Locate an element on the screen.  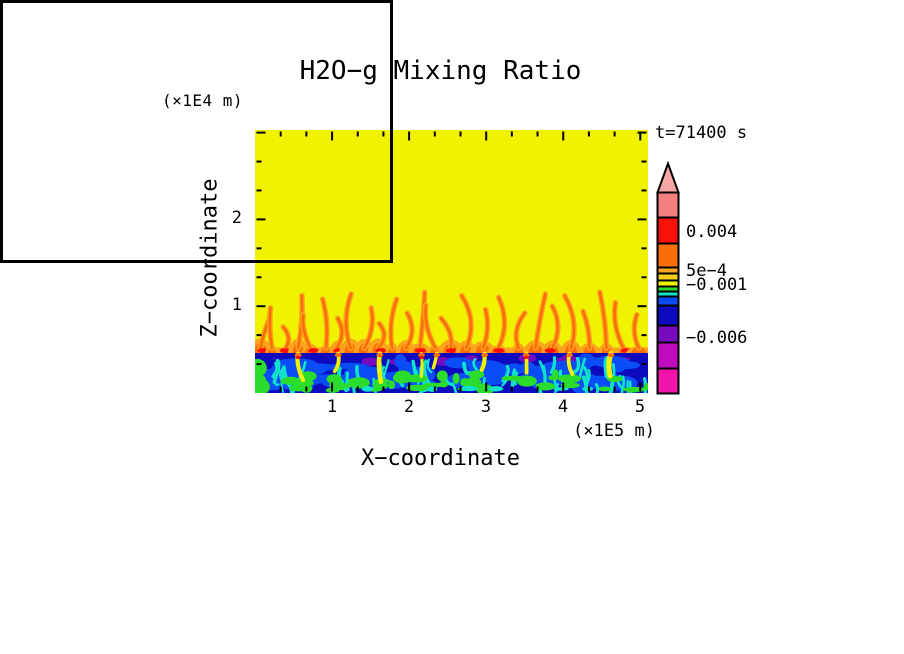
colorbar-level-label: 0.004 is located at coordinates (712, 232).